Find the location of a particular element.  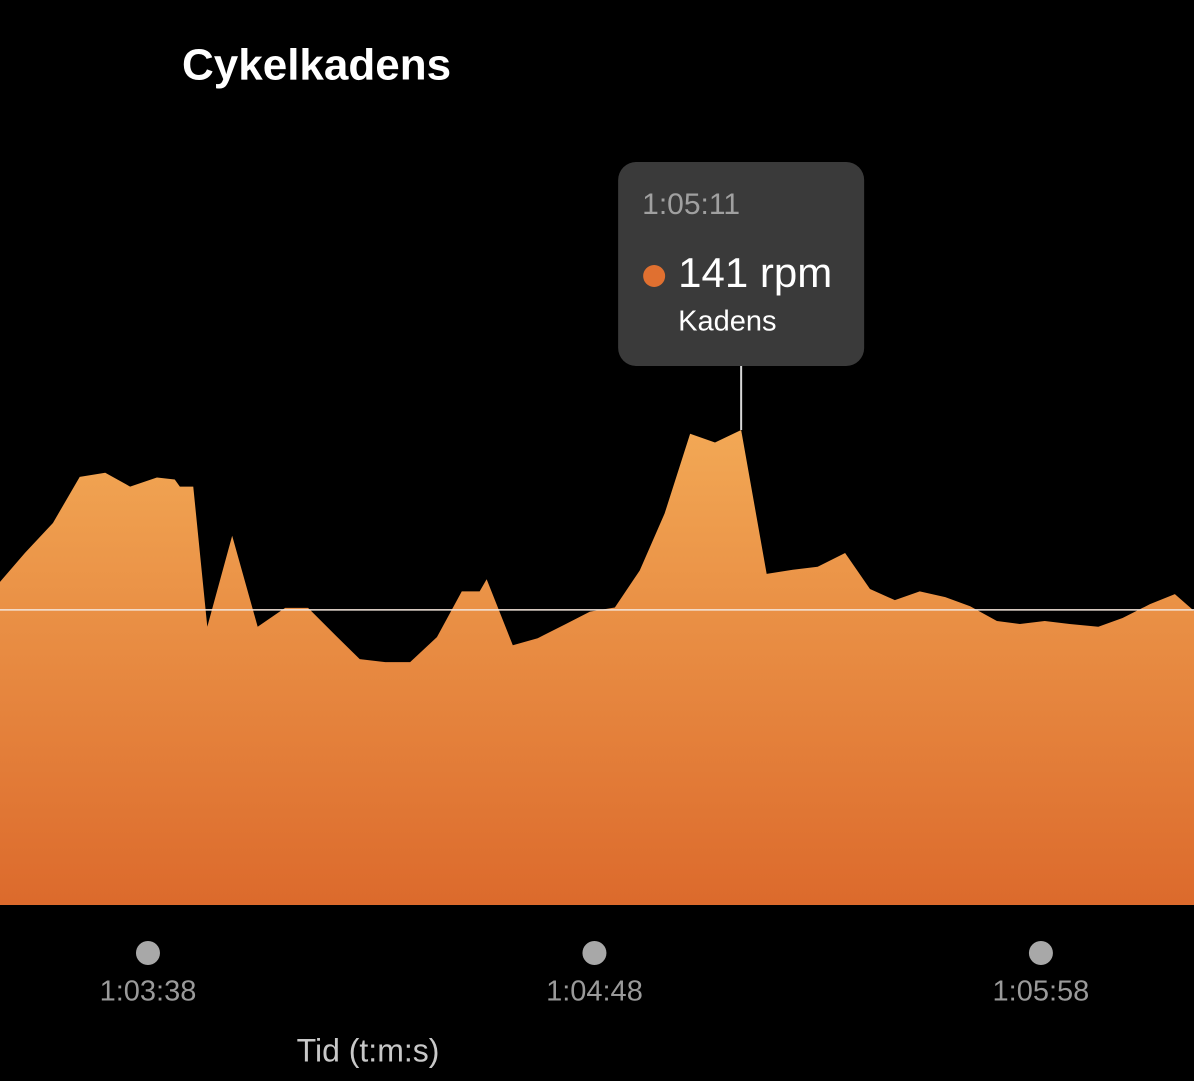

tooltip-box is located at coordinates (741, 264).